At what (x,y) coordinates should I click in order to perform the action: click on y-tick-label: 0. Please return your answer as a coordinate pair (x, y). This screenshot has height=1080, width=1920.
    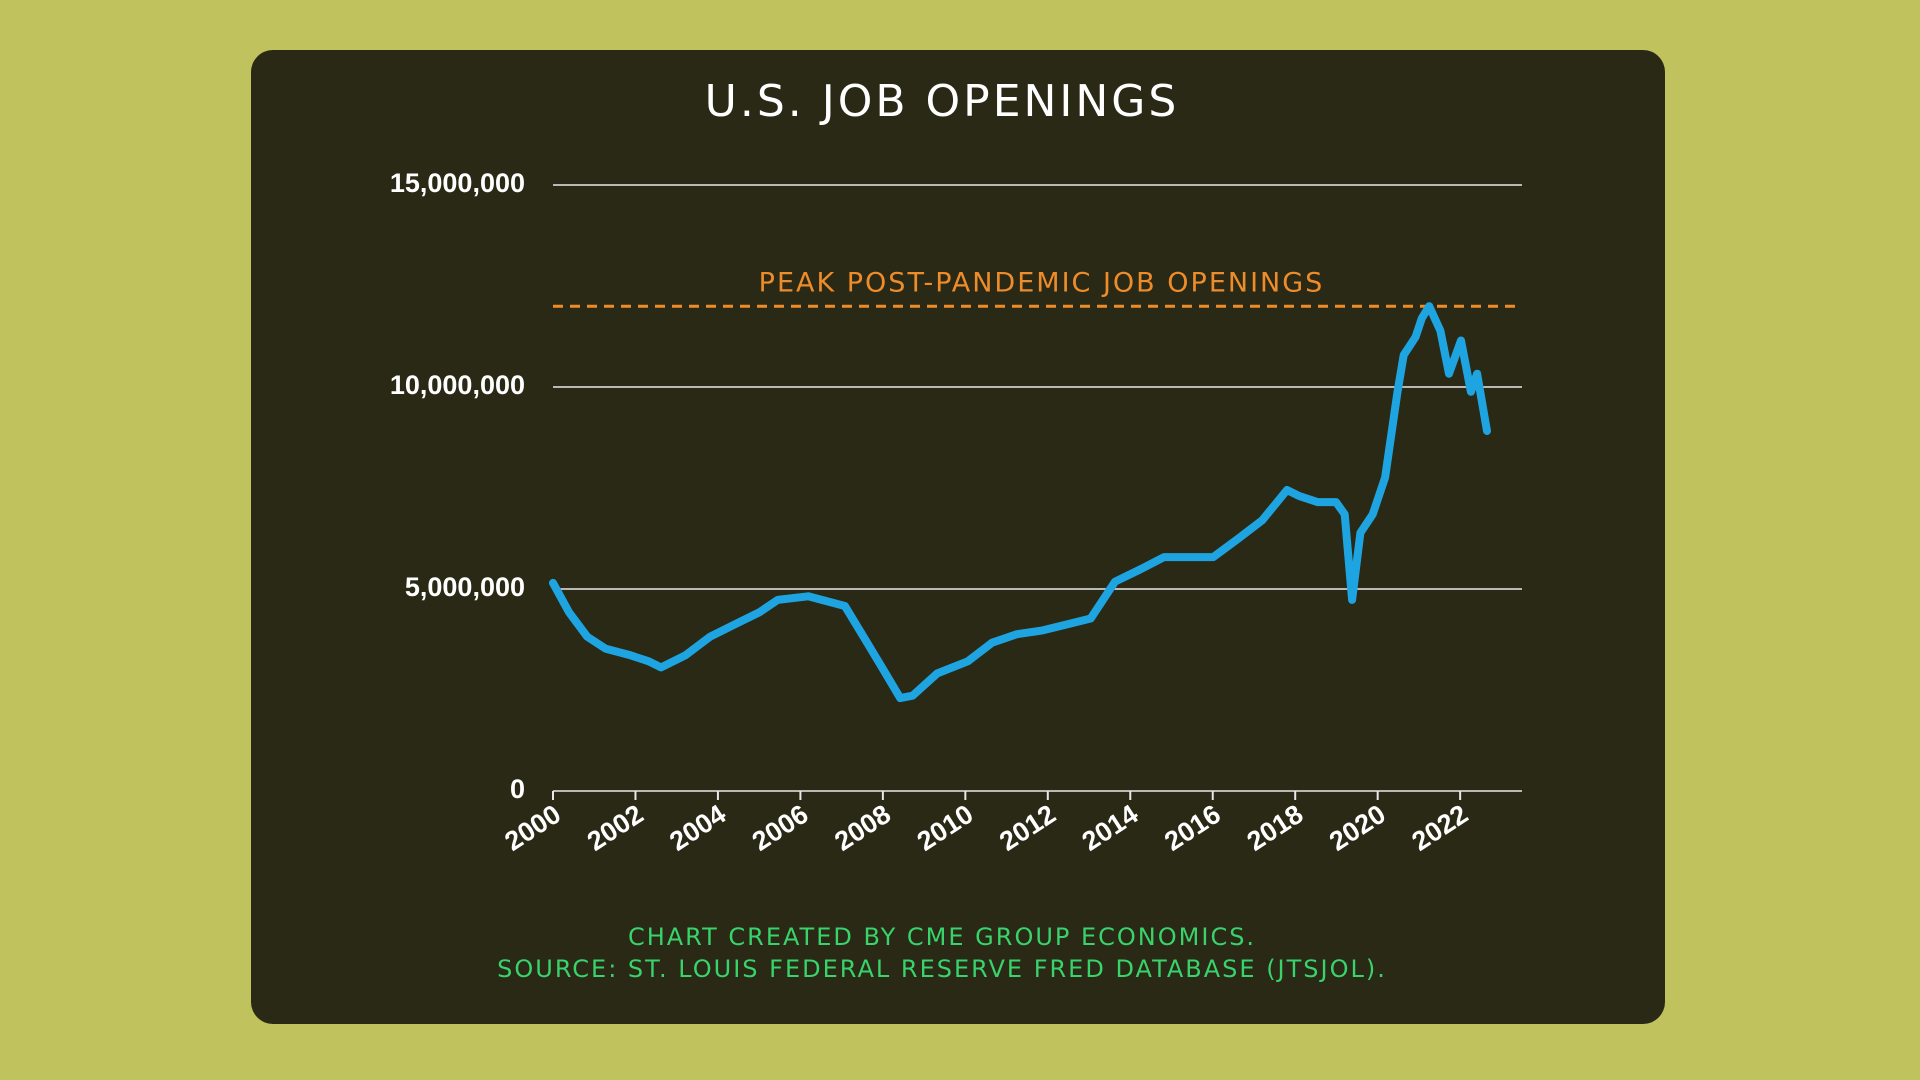
    Looking at the image, I should click on (517, 789).